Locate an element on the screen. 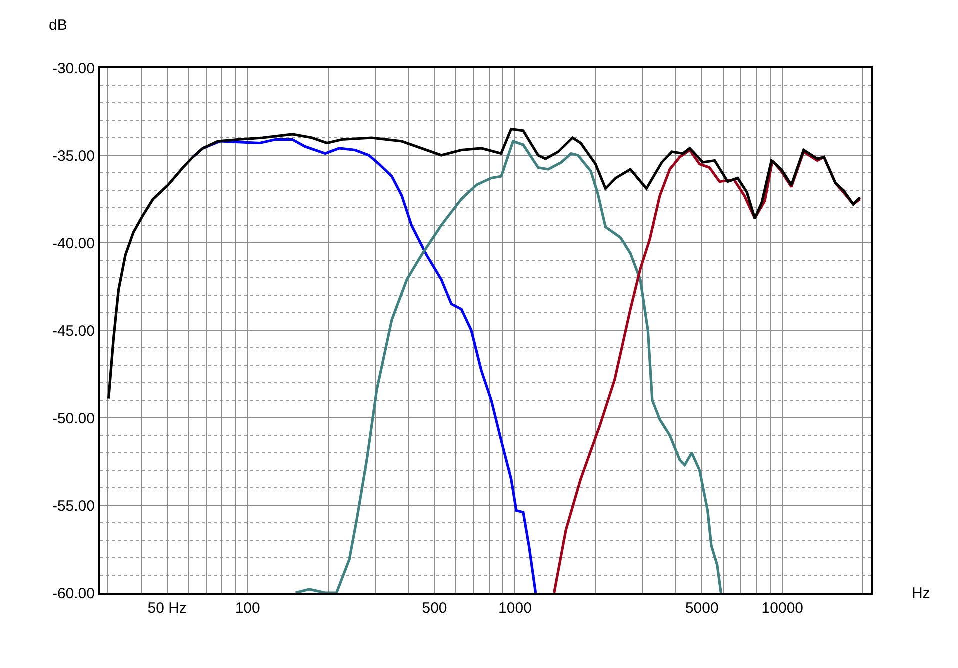 This screenshot has height=668, width=958. x-tick-label: 1000 is located at coordinates (515, 608).